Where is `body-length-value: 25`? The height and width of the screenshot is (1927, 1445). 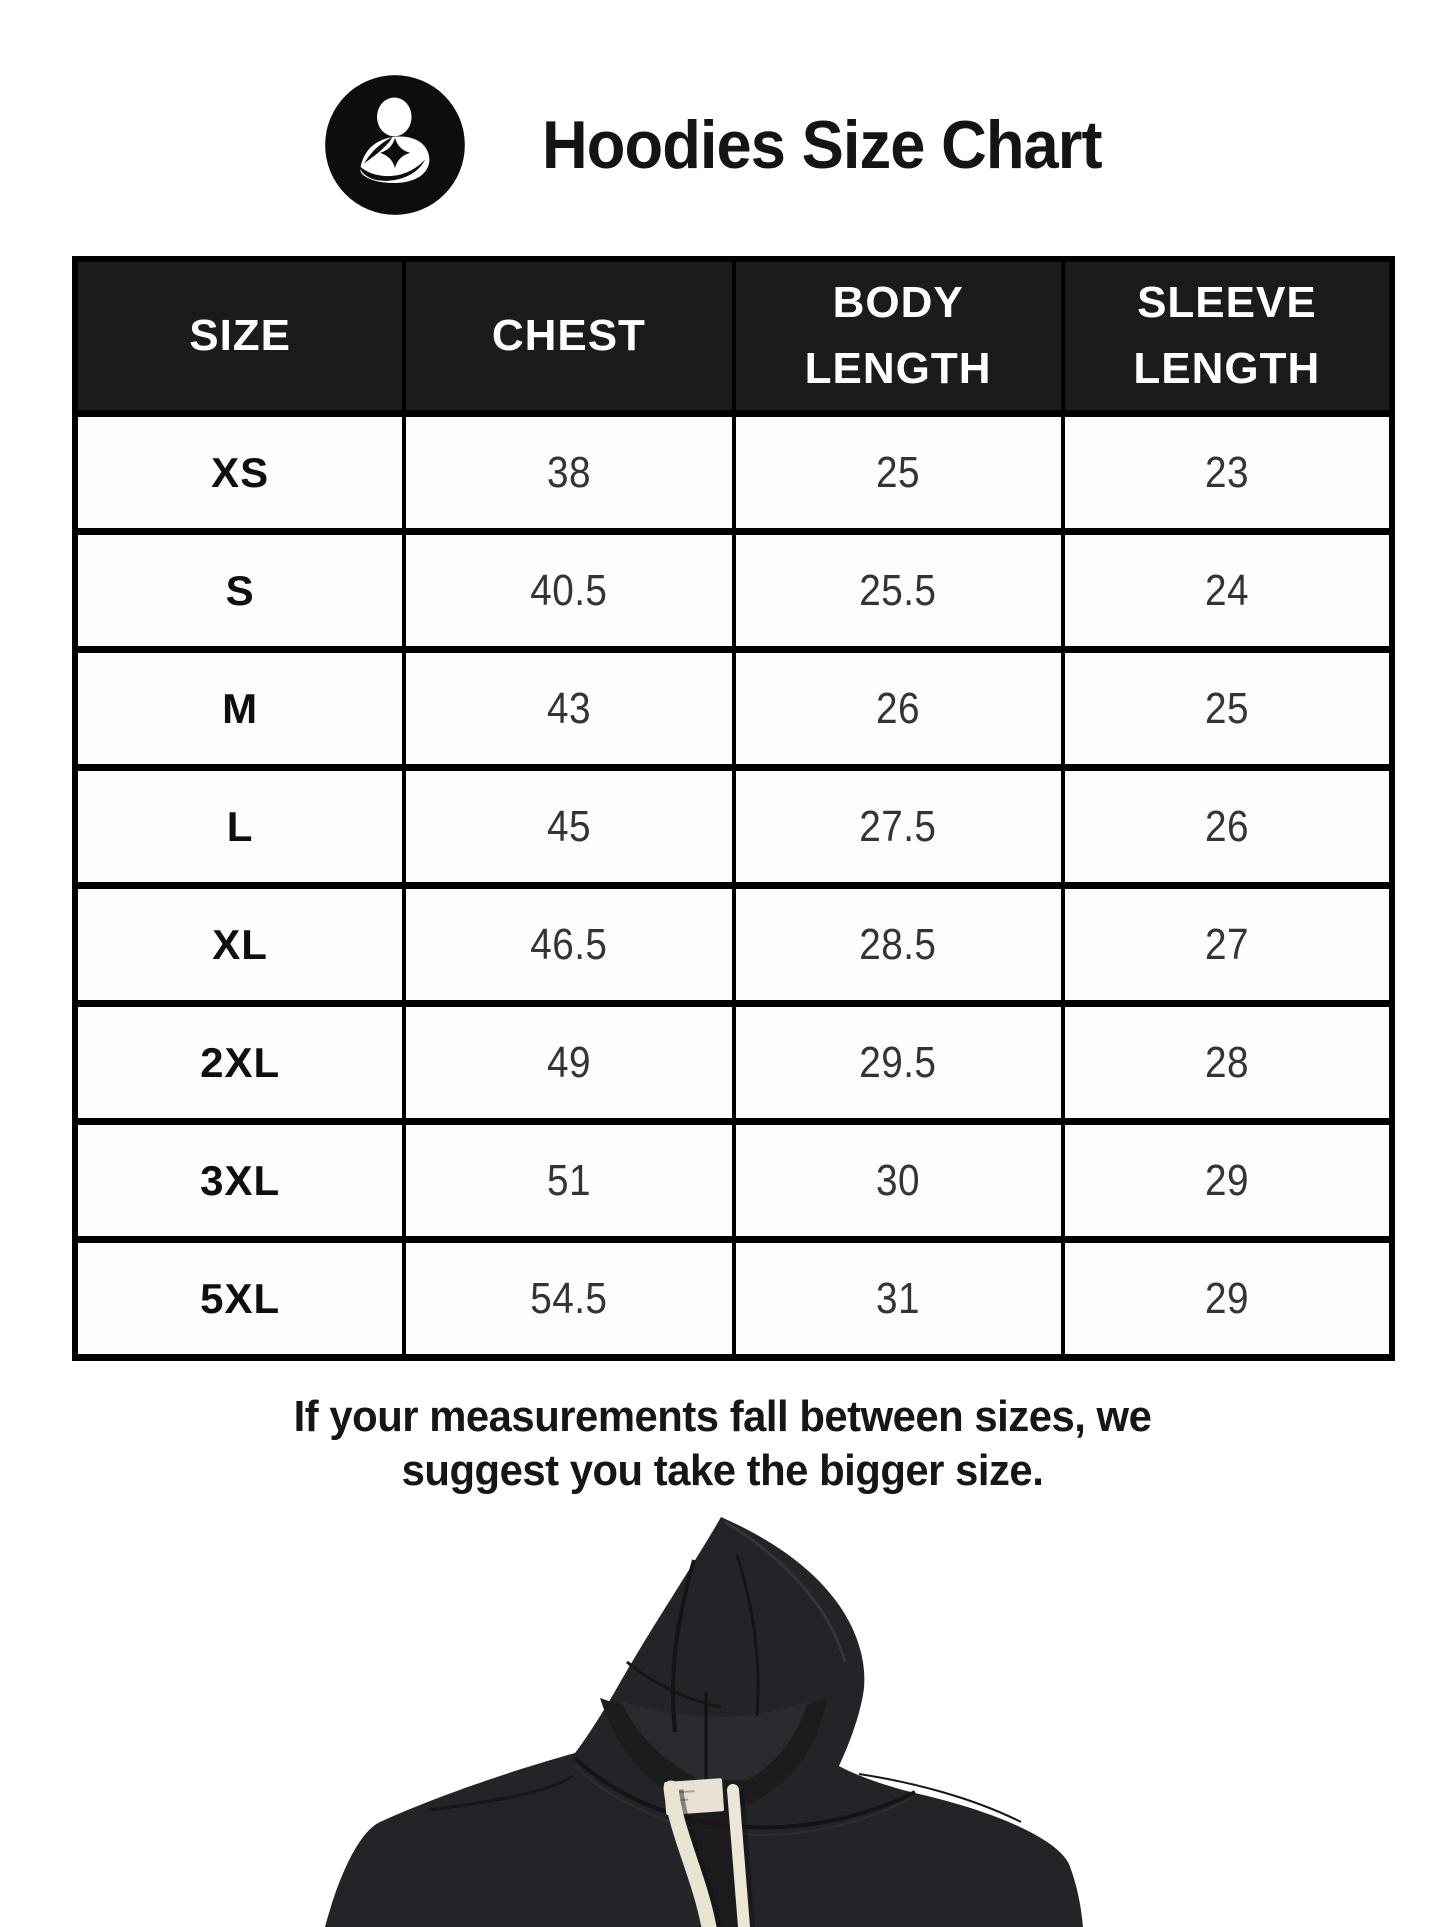
body-length-value: 25 is located at coordinates (898, 472).